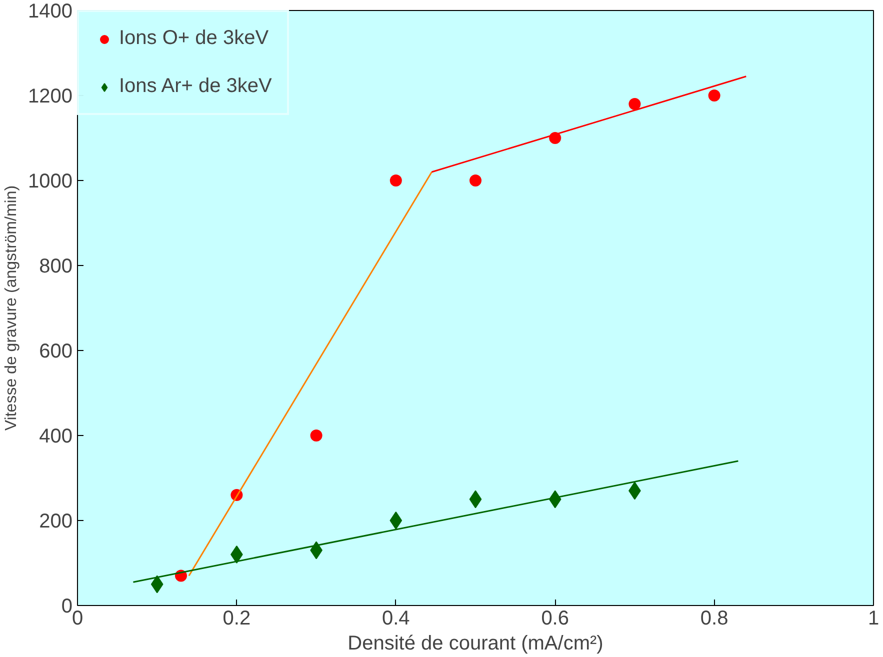 The height and width of the screenshot is (657, 883). I want to click on y-tick-label: 600, so click(56, 351).